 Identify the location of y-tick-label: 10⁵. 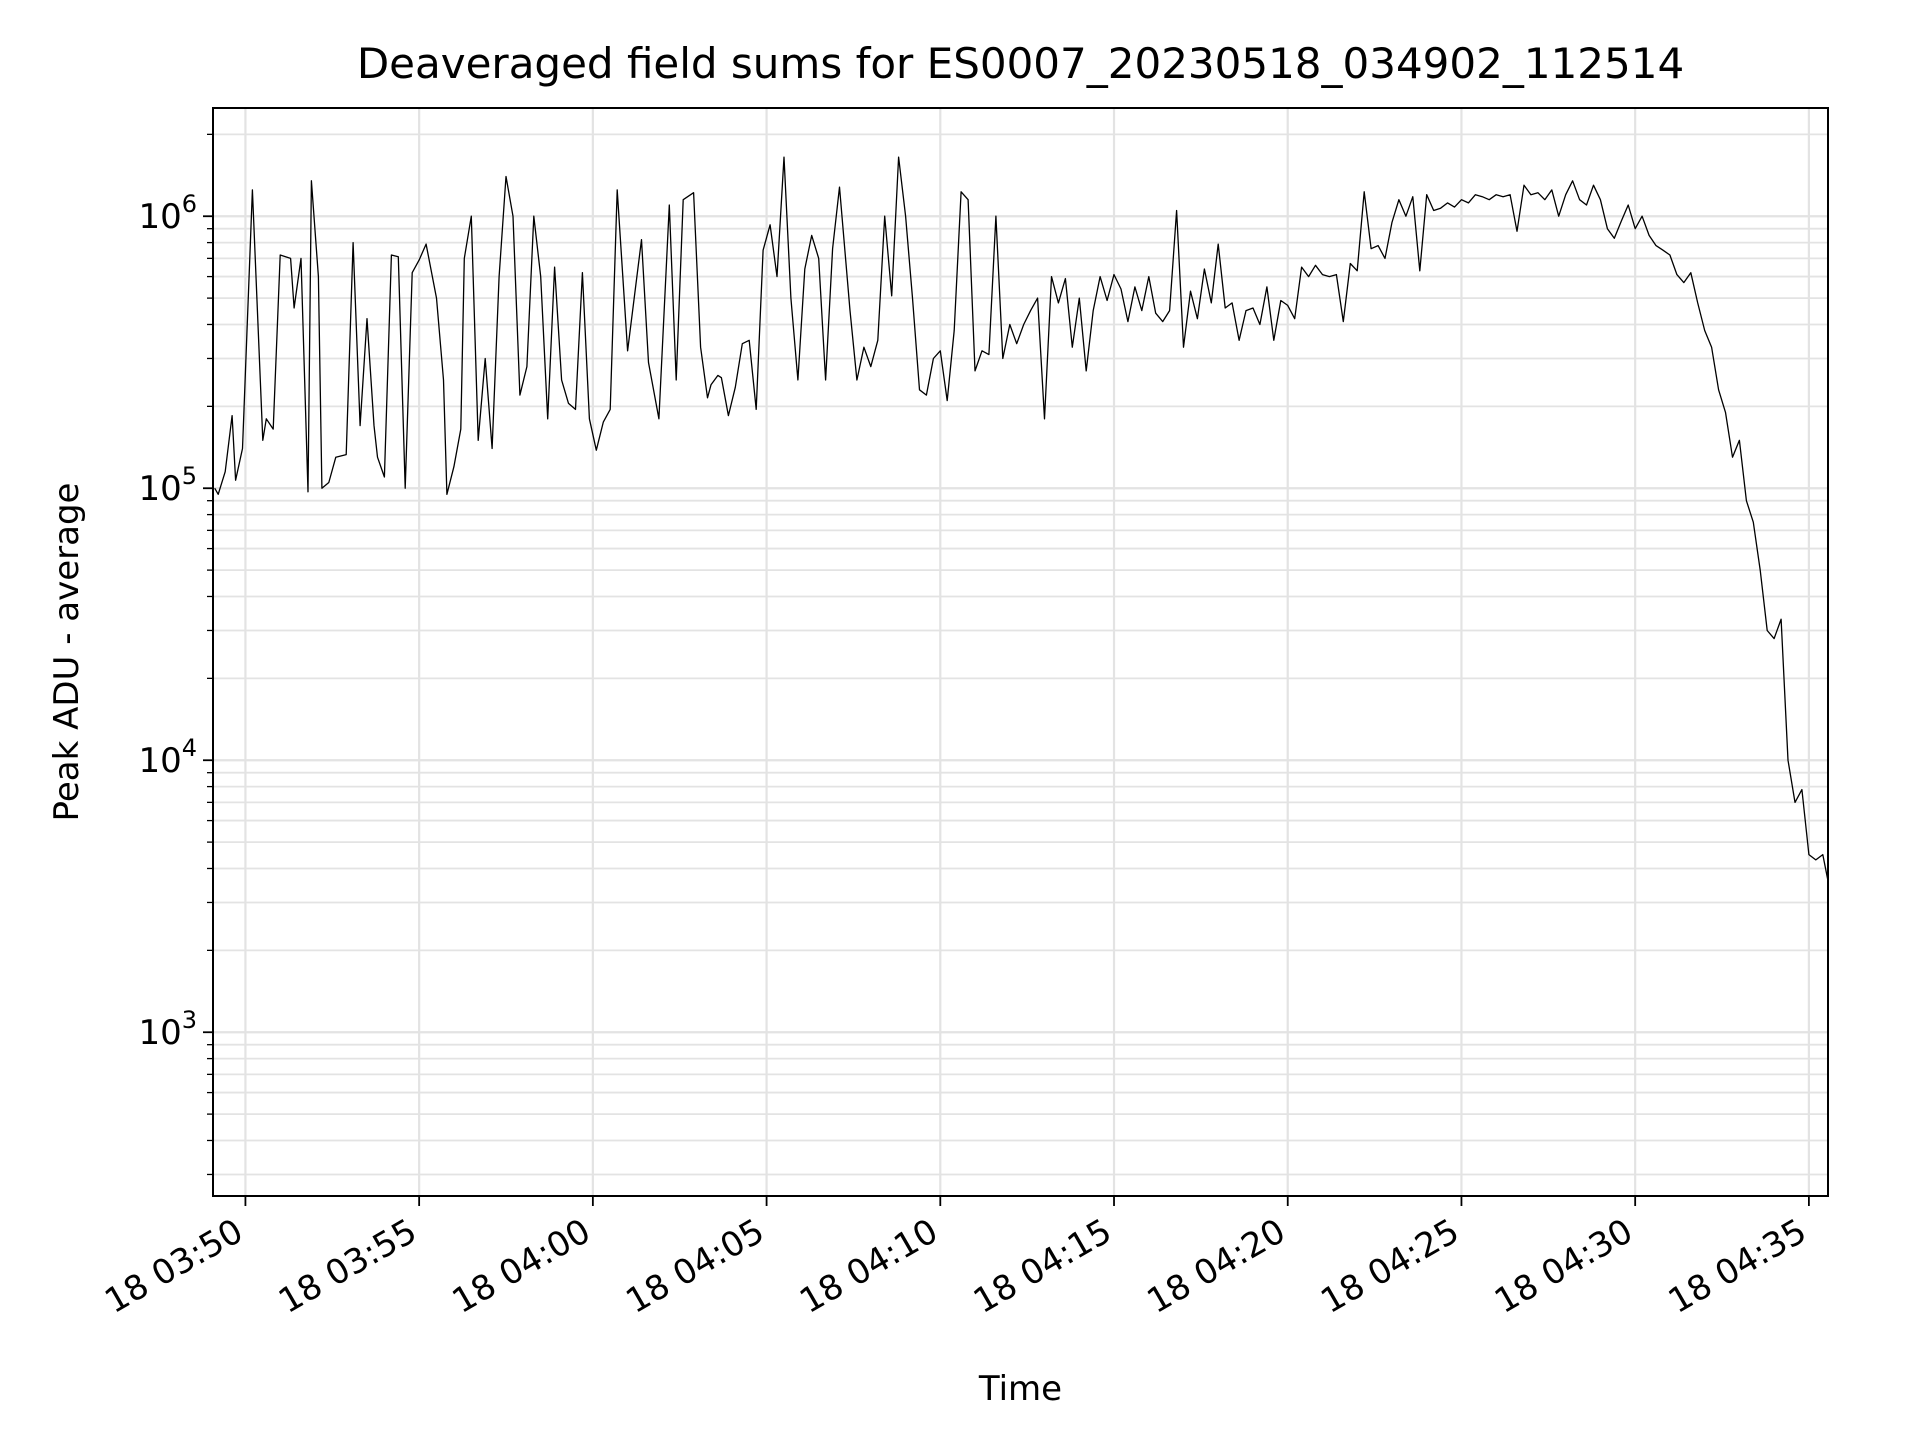
(167, 485).